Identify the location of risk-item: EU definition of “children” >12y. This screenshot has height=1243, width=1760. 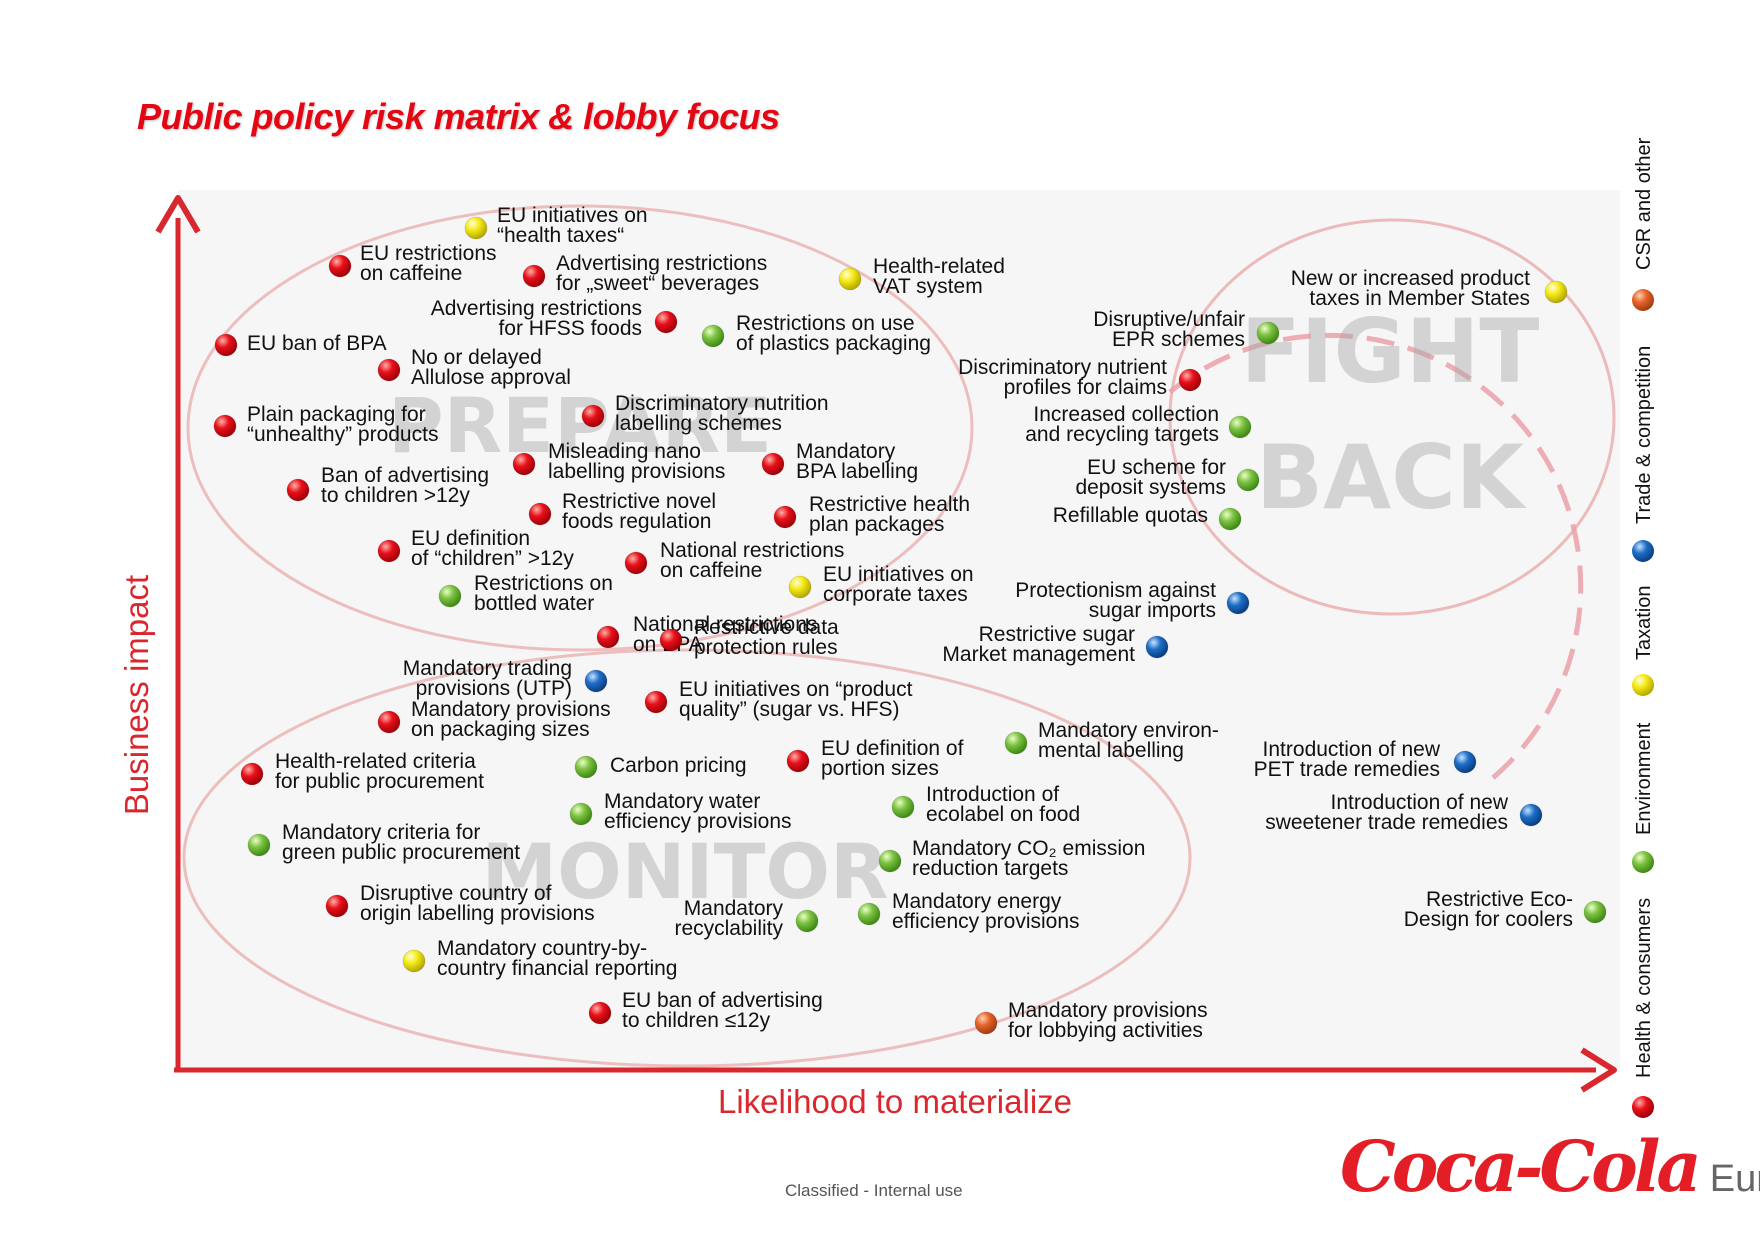
(475, 548).